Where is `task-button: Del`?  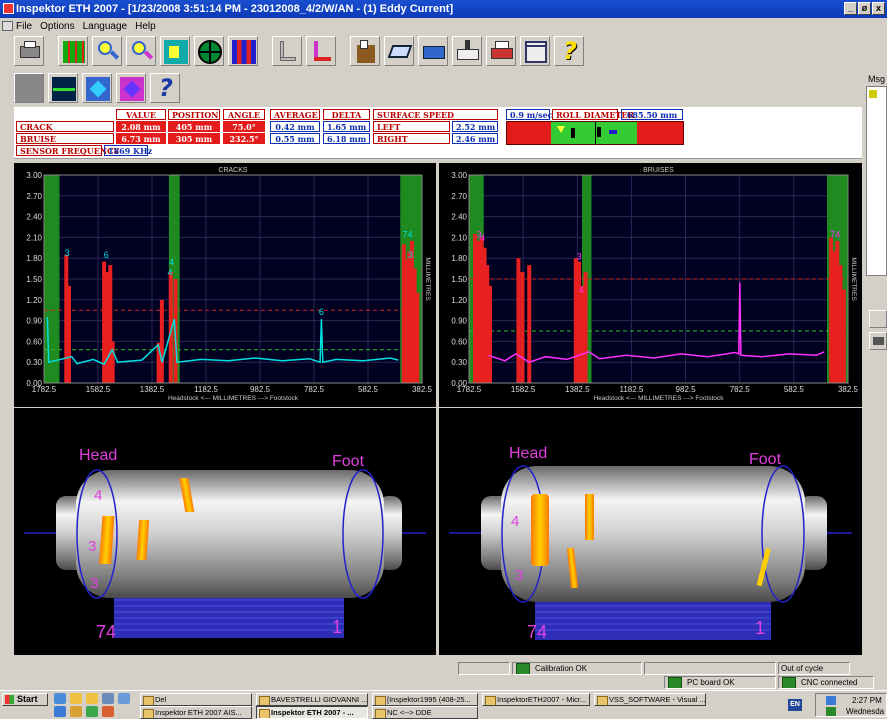
task-button: Del is located at coordinates (196, 699).